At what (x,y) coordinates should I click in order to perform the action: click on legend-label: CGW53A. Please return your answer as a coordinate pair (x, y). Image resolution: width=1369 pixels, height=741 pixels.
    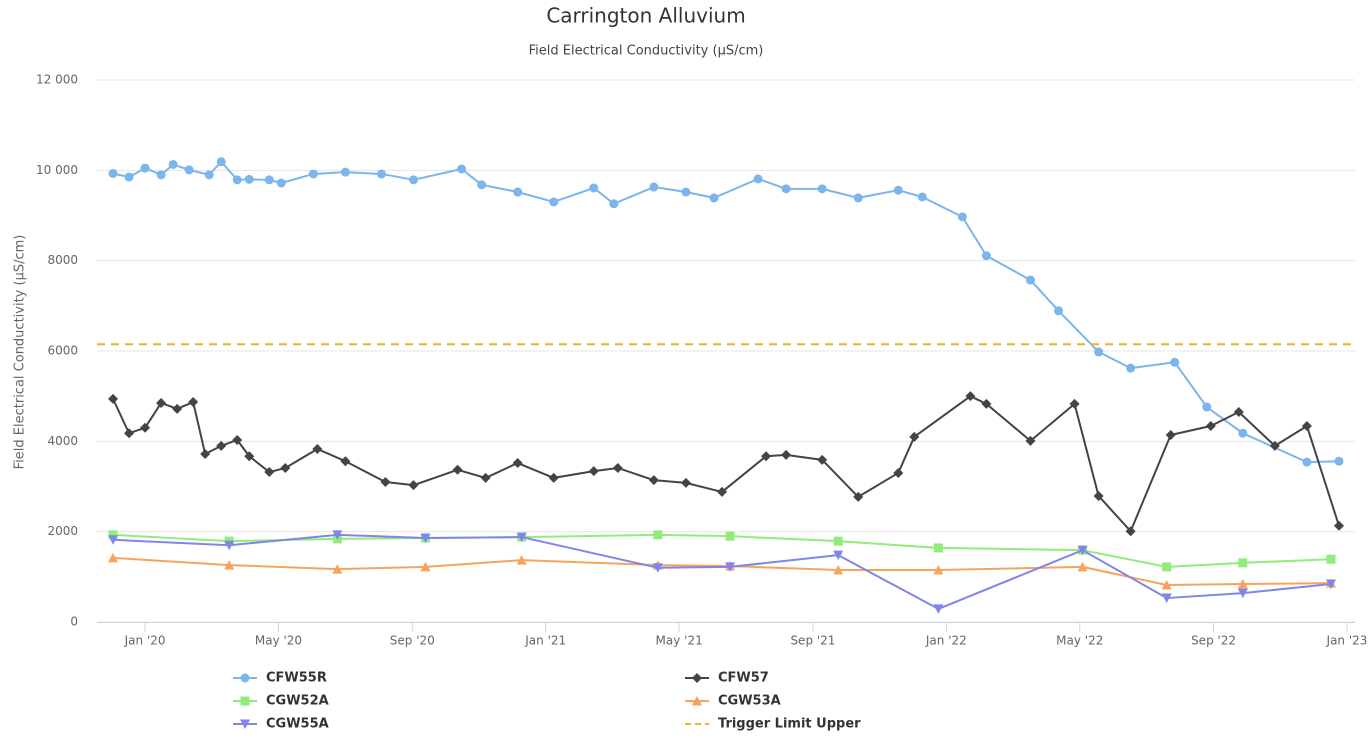
    Looking at the image, I should click on (749, 701).